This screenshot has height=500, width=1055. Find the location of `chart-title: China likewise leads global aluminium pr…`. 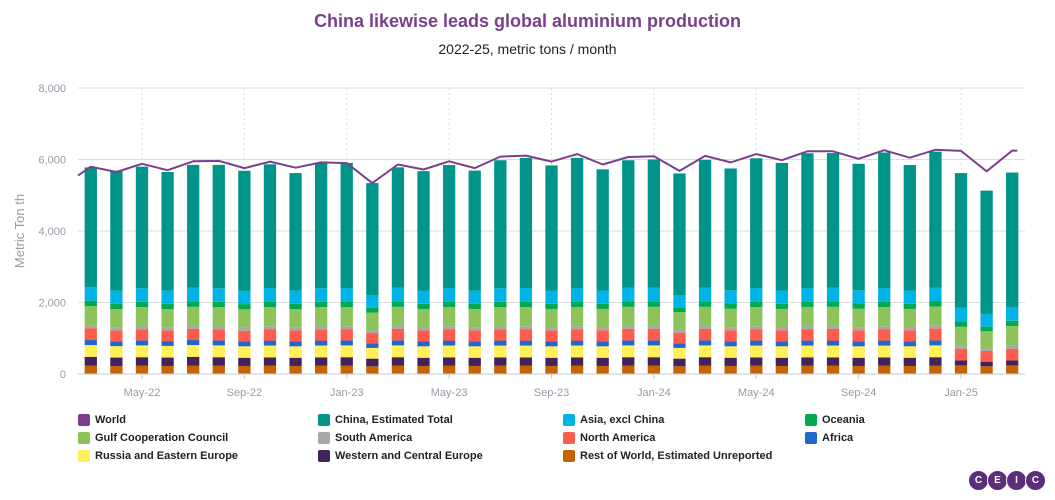

chart-title: China likewise leads global aluminium pr… is located at coordinates (527, 21).